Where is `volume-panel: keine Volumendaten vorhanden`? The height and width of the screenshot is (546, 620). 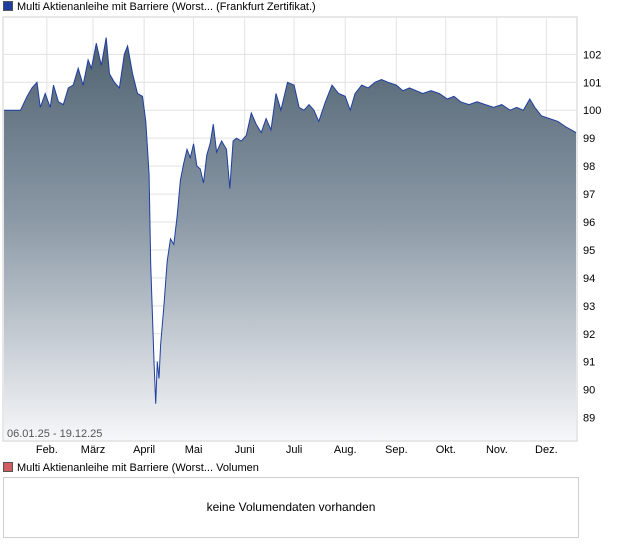
volume-panel: keine Volumendaten vorhanden is located at coordinates (291, 507).